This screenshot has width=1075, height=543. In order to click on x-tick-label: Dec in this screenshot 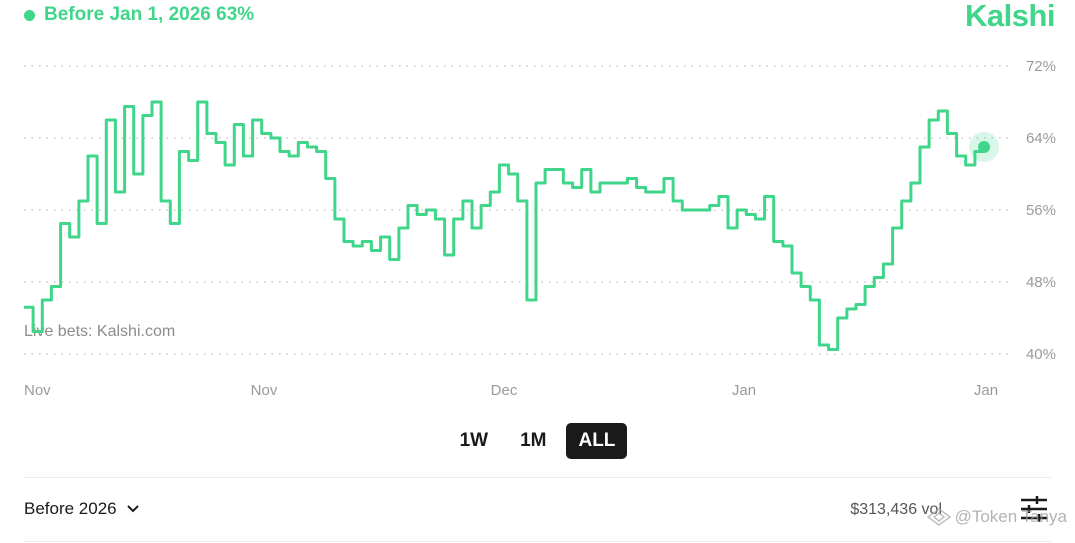, I will do `click(504, 390)`.